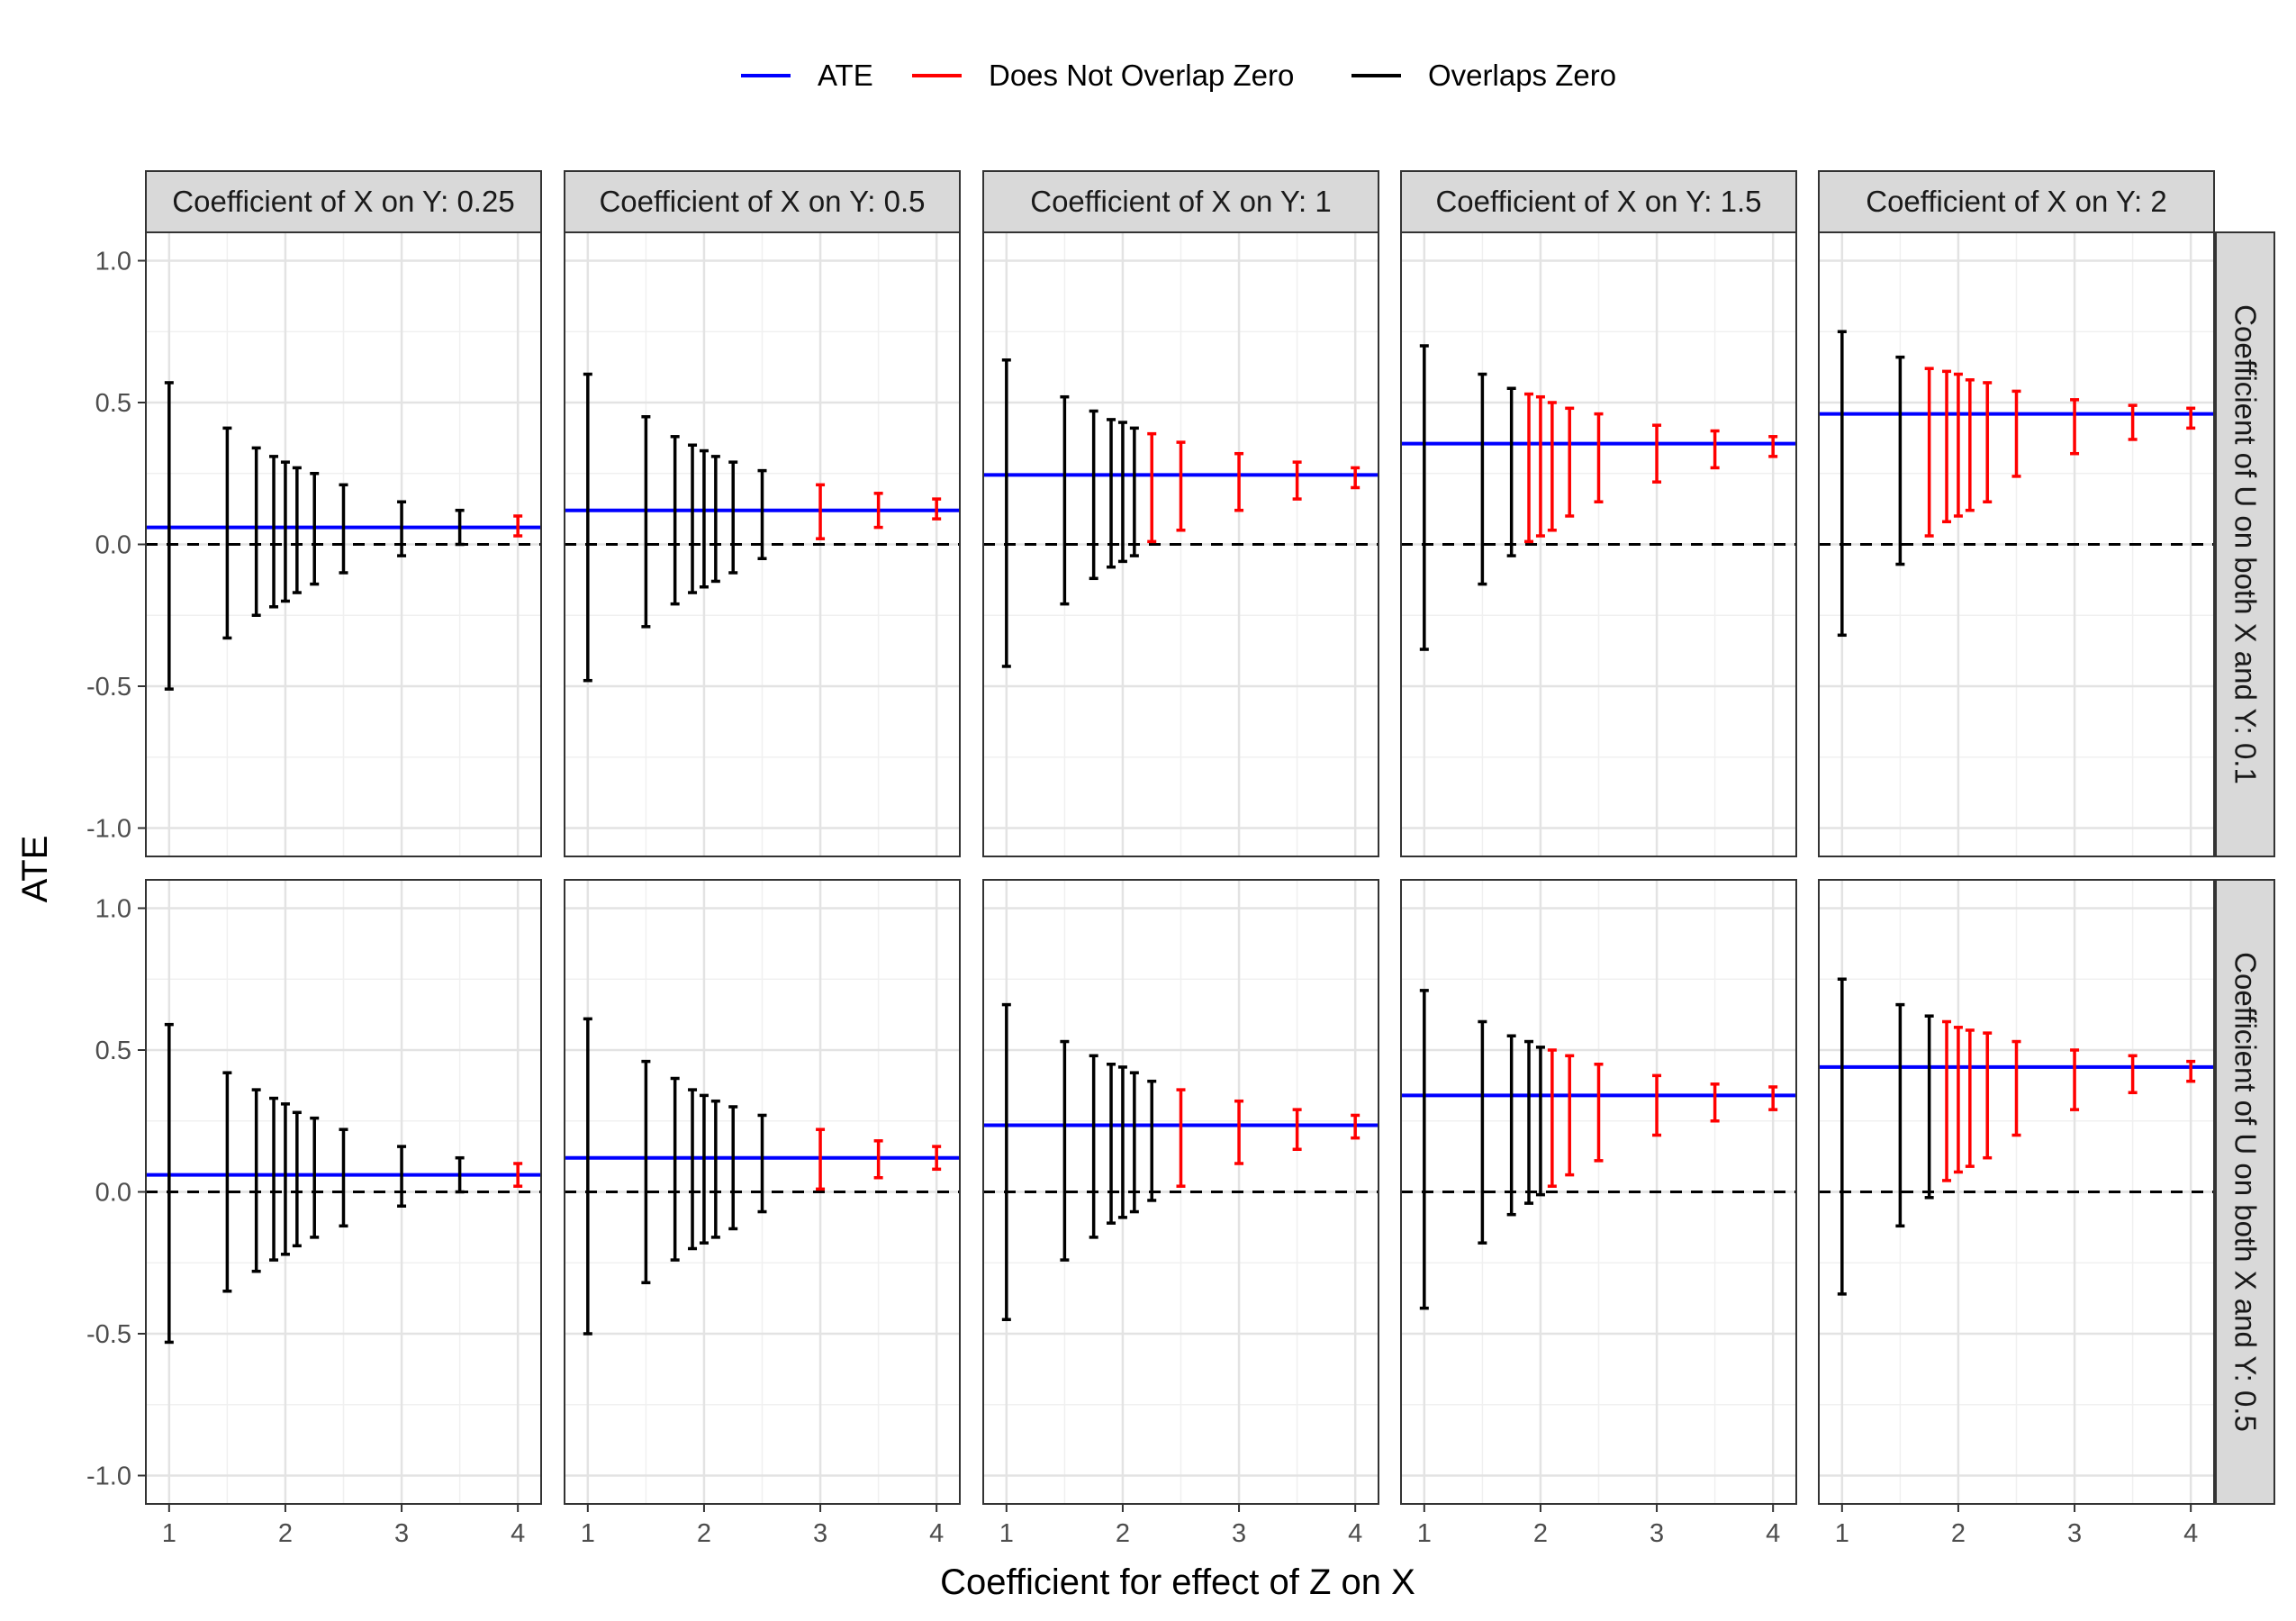 The height and width of the screenshot is (1621, 2296). Describe the element at coordinates (1177, 1582) in the screenshot. I see `x-axis-label: Coefficient for effect of Z on X` at that location.